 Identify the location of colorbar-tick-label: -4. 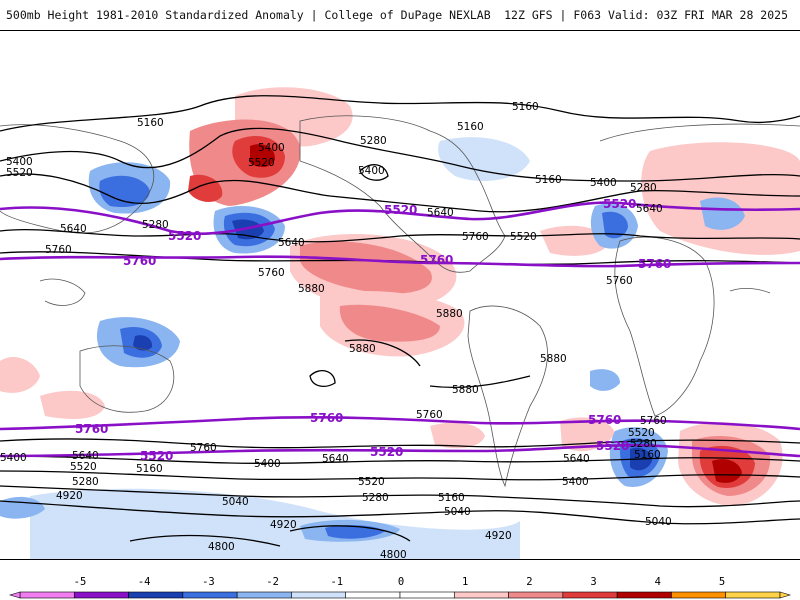
(144, 582).